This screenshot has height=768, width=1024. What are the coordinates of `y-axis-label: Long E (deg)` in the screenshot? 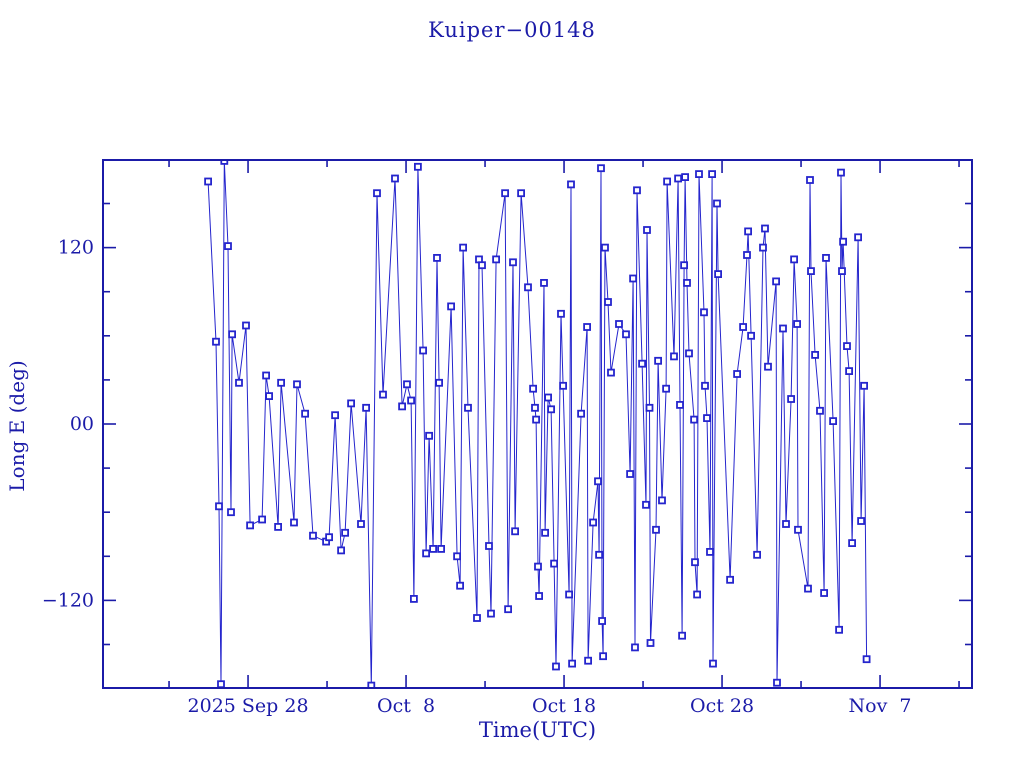 It's located at (17, 426).